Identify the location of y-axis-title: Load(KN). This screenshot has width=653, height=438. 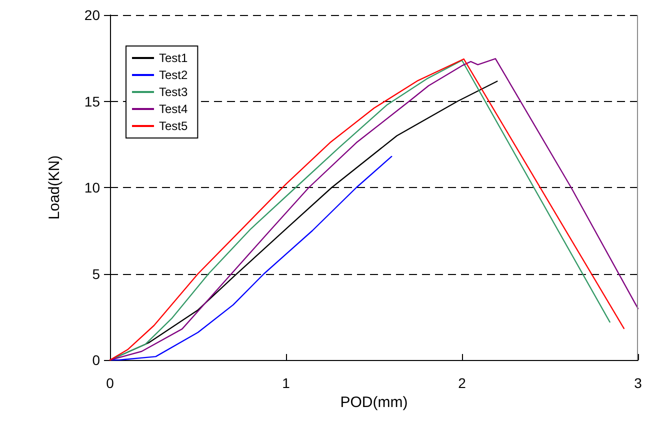
(54, 187).